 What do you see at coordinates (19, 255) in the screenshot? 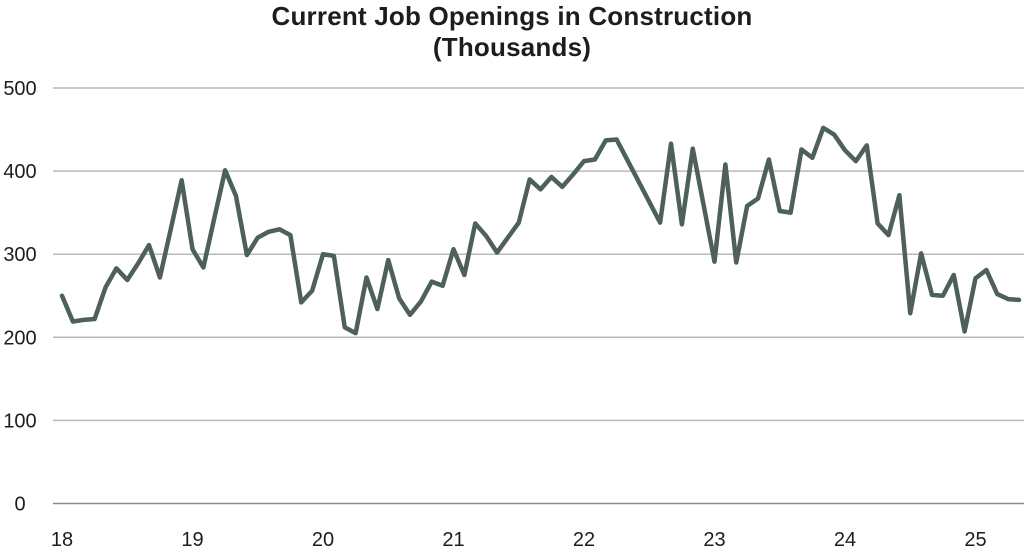
I see `y-tick-label-300: 300` at bounding box center [19, 255].